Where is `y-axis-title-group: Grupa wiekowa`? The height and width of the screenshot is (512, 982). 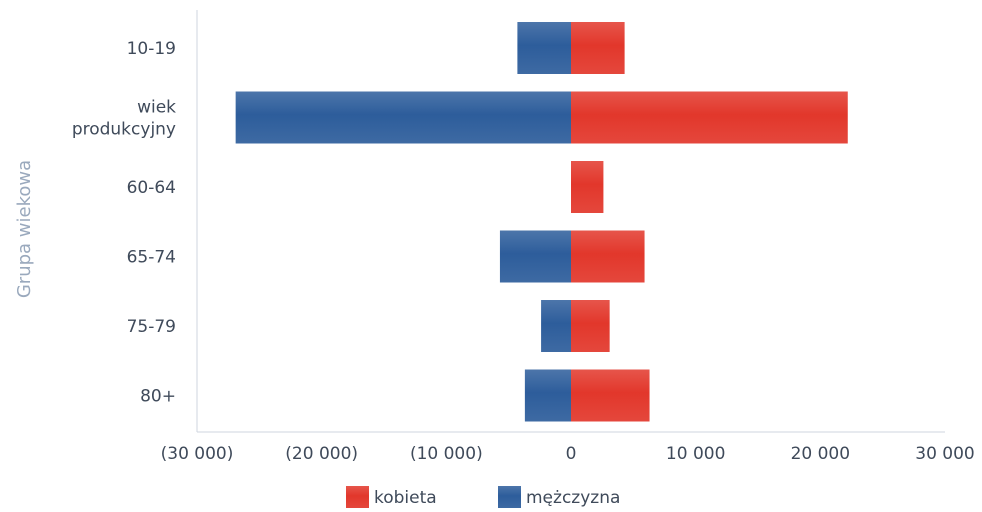
y-axis-title-group: Grupa wiekowa is located at coordinates (24, 229).